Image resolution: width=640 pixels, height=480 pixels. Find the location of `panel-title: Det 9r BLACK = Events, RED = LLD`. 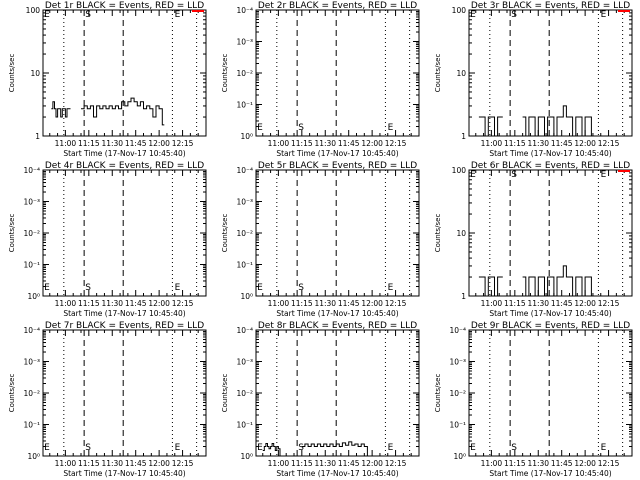

panel-title: Det 9r BLACK = Events, RED = LLD is located at coordinates (550, 326).